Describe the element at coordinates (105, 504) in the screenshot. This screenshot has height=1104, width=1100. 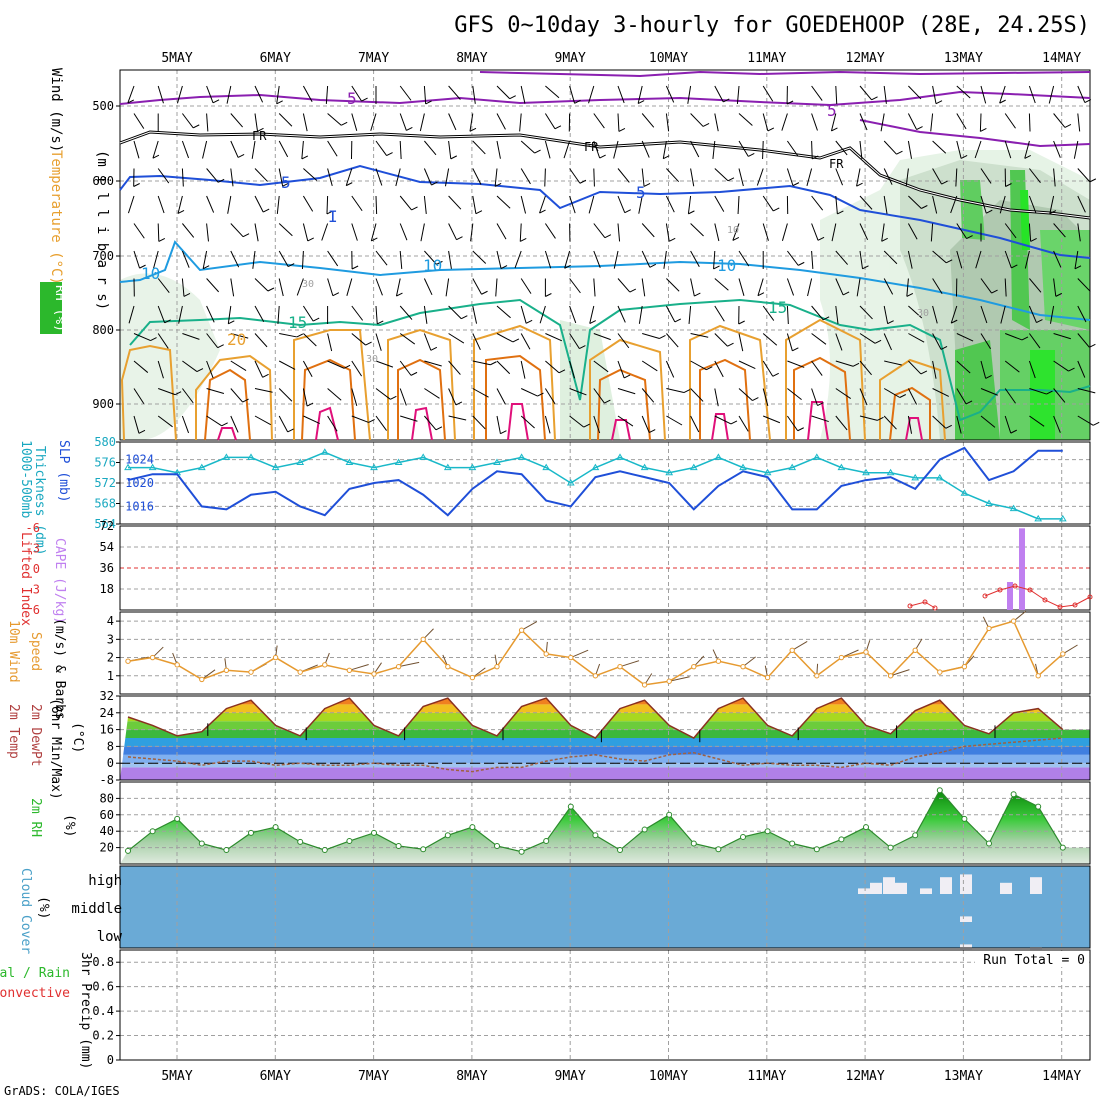
I see `y-tick-label: 568` at that location.